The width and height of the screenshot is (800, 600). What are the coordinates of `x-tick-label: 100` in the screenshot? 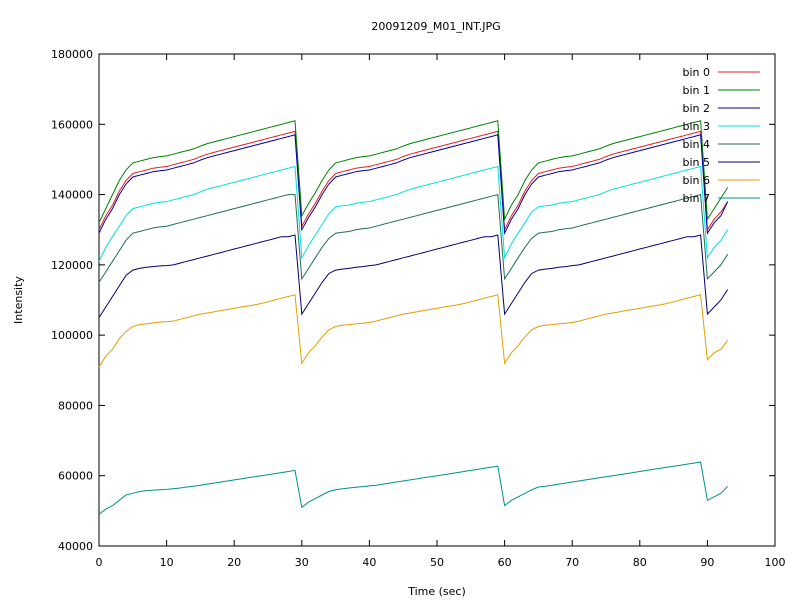 It's located at (775, 562).